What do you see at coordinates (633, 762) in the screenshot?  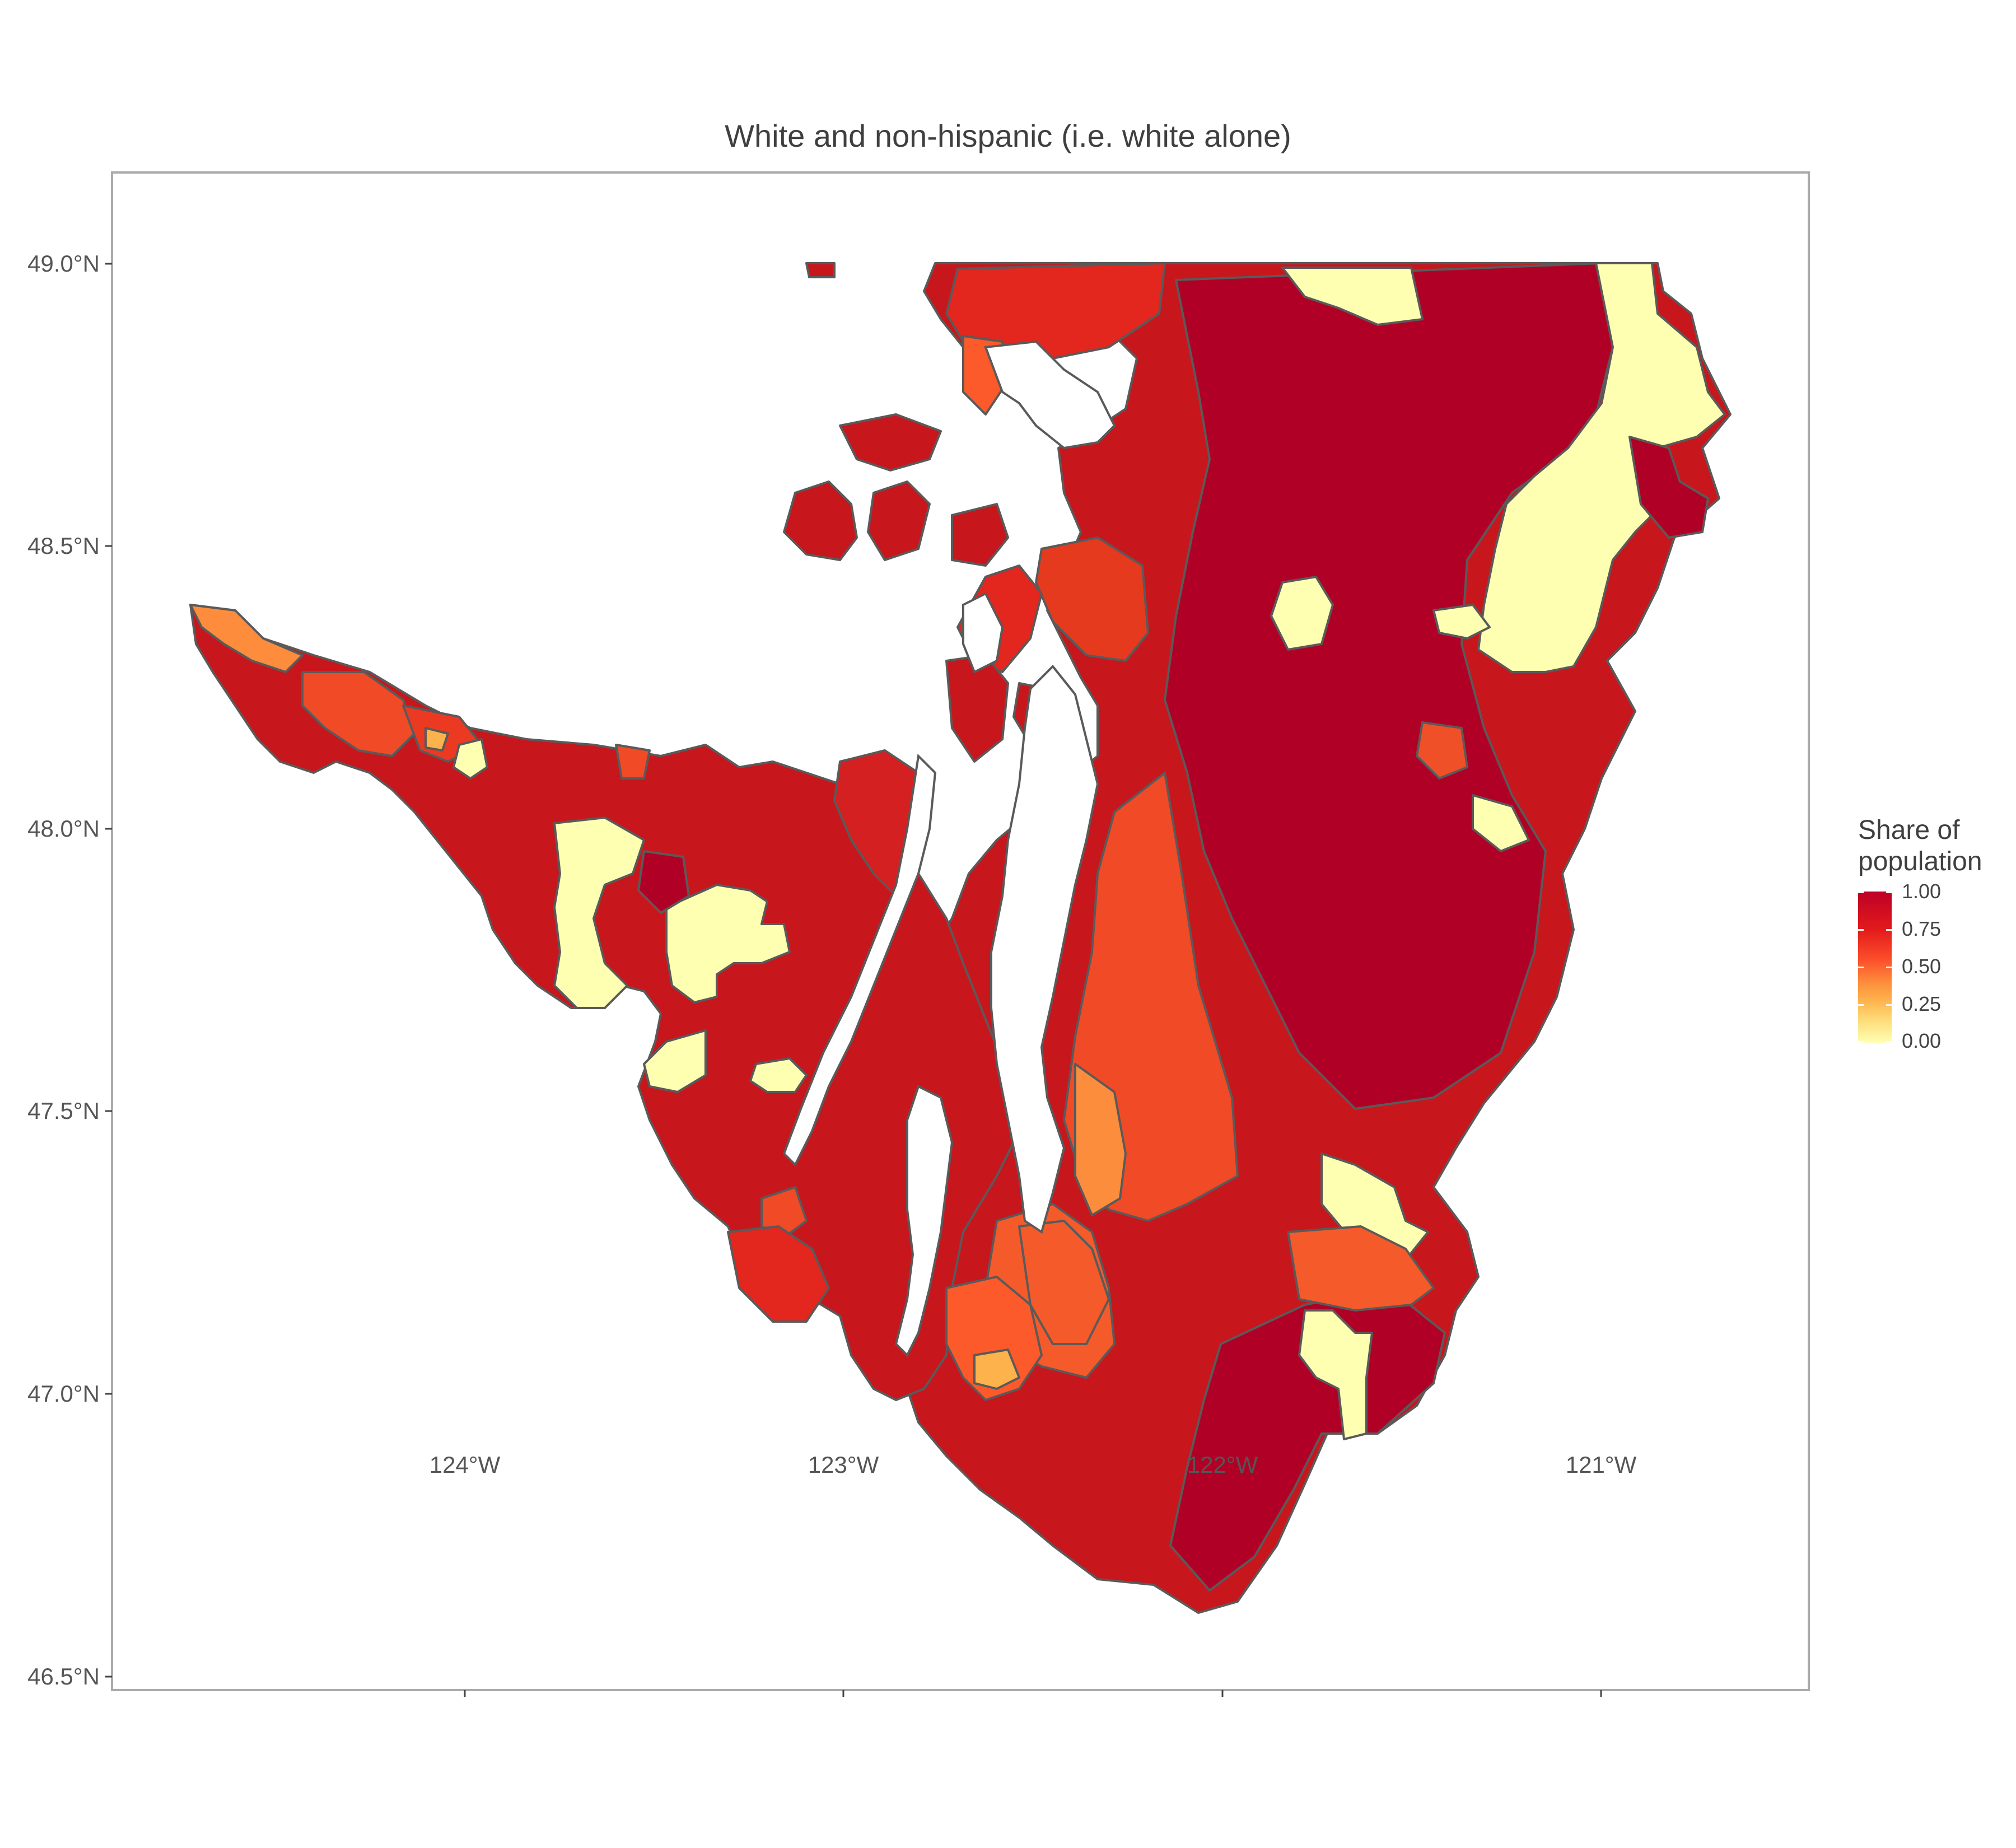 I see `port-angeles-east` at bounding box center [633, 762].